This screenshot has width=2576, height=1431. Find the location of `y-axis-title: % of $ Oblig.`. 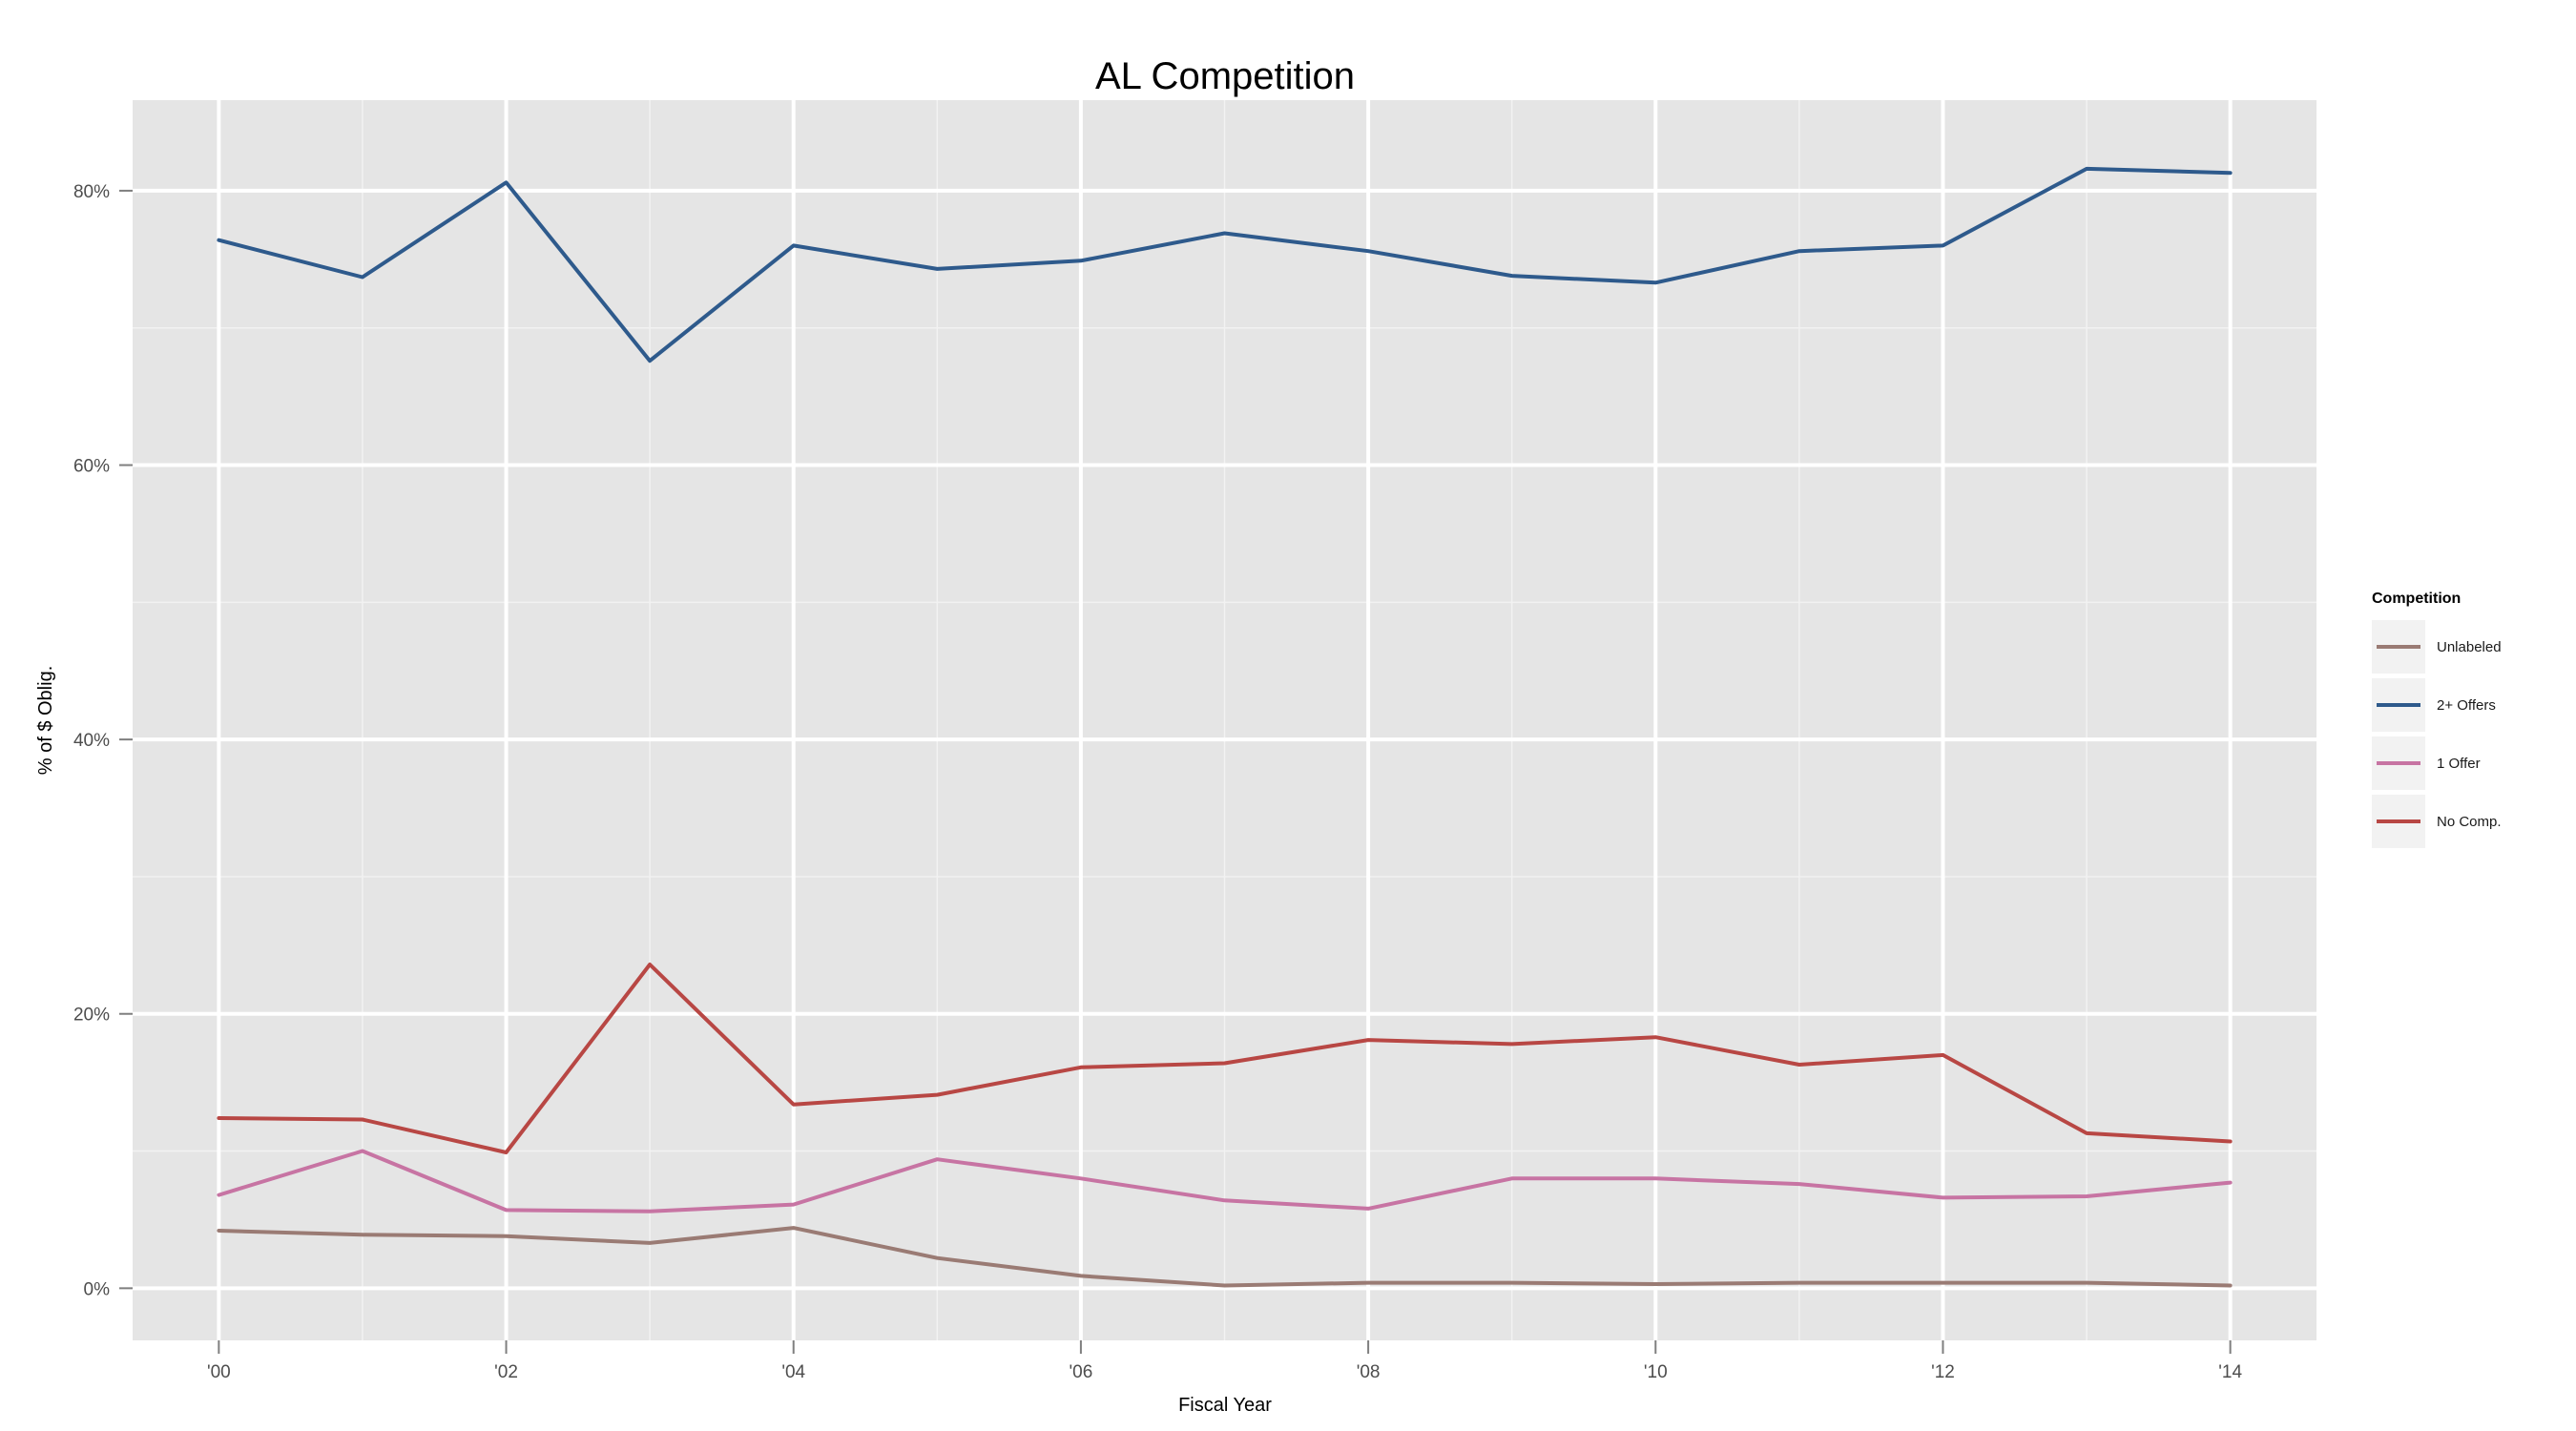

y-axis-title: % of $ Oblig. is located at coordinates (45, 721).